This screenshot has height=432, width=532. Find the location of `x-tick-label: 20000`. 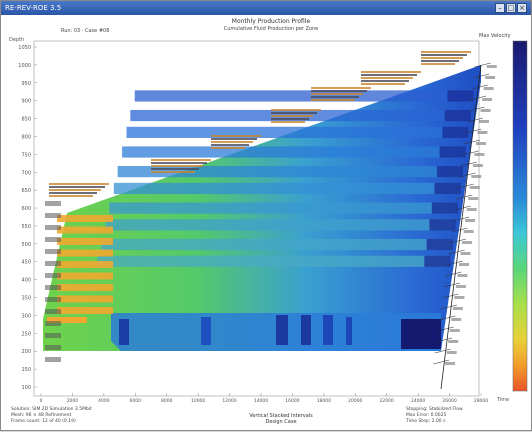

x-tick-label: 20000 is located at coordinates (355, 401).